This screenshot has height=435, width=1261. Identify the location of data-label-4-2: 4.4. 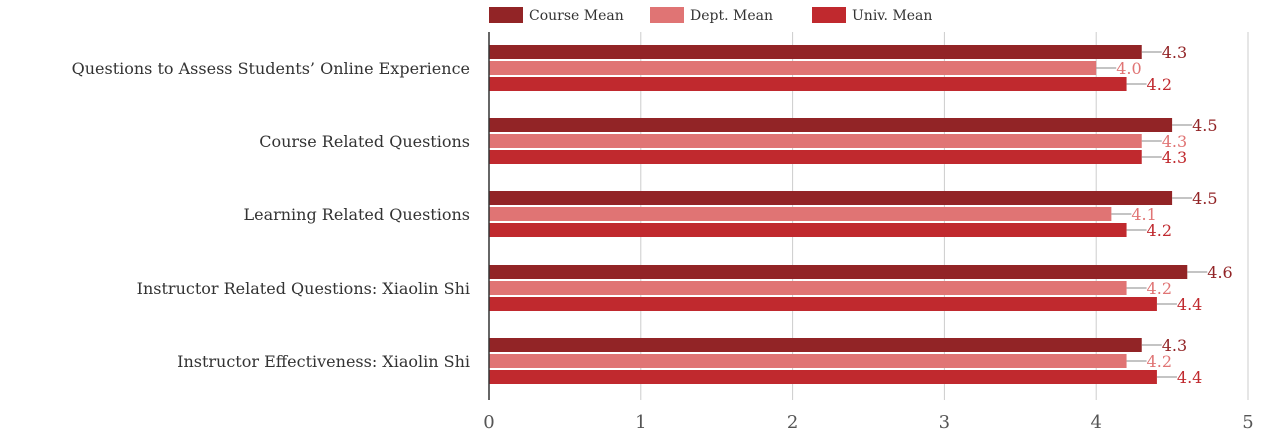
(1189, 377).